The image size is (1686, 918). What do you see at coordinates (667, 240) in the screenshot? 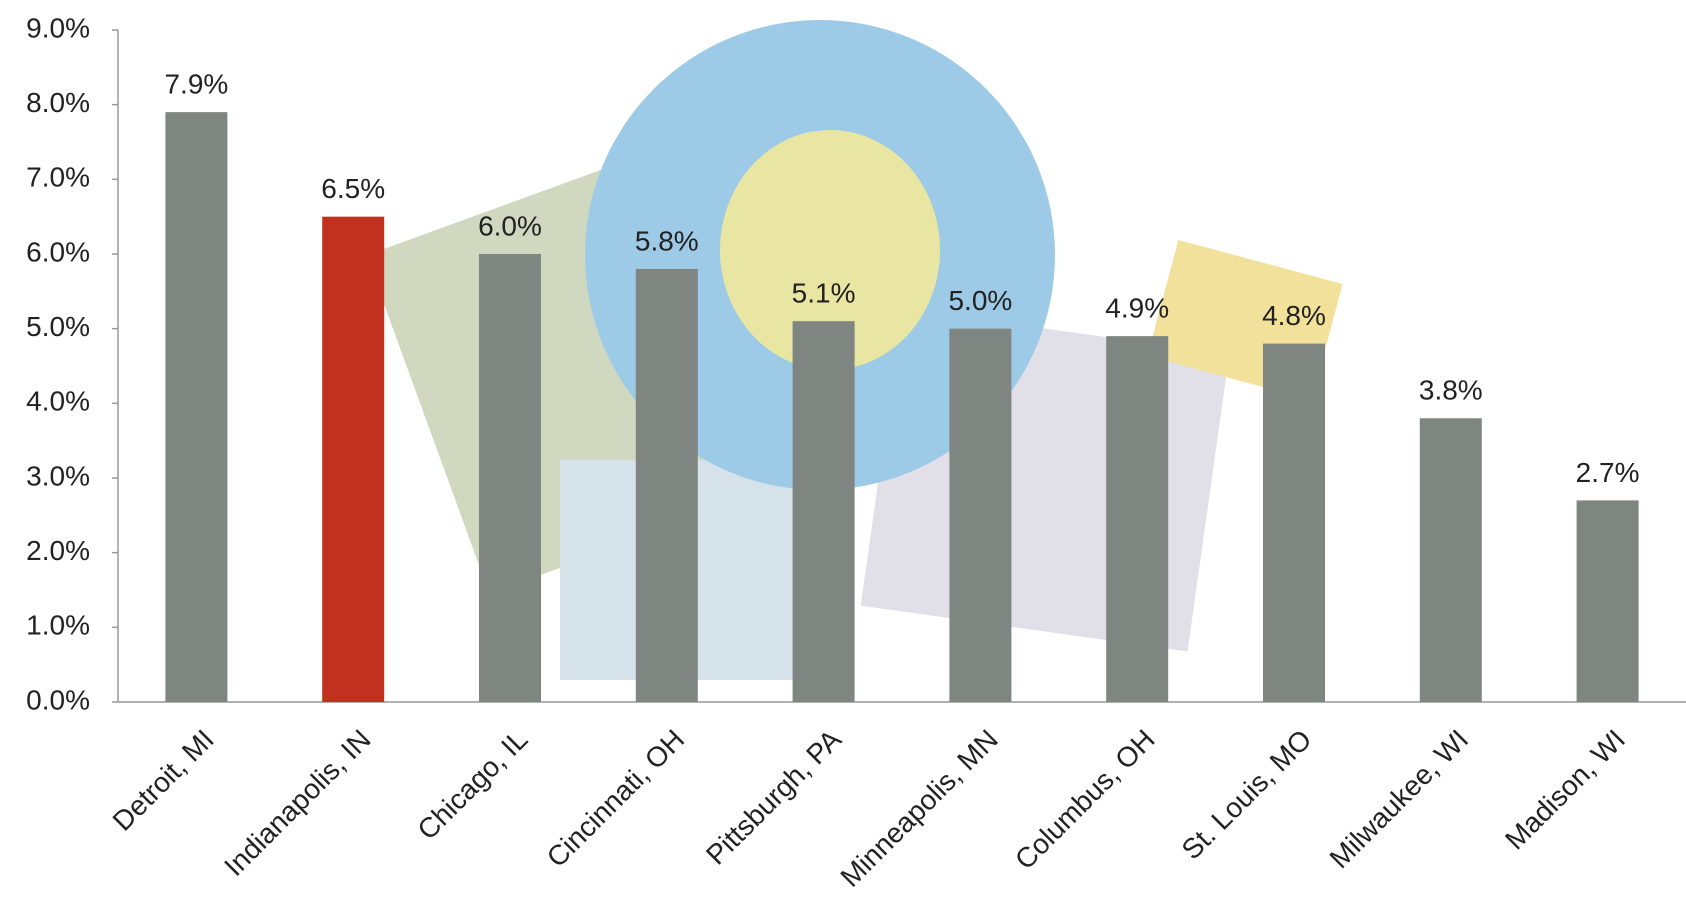
I see `value-label: 5.8%` at bounding box center [667, 240].